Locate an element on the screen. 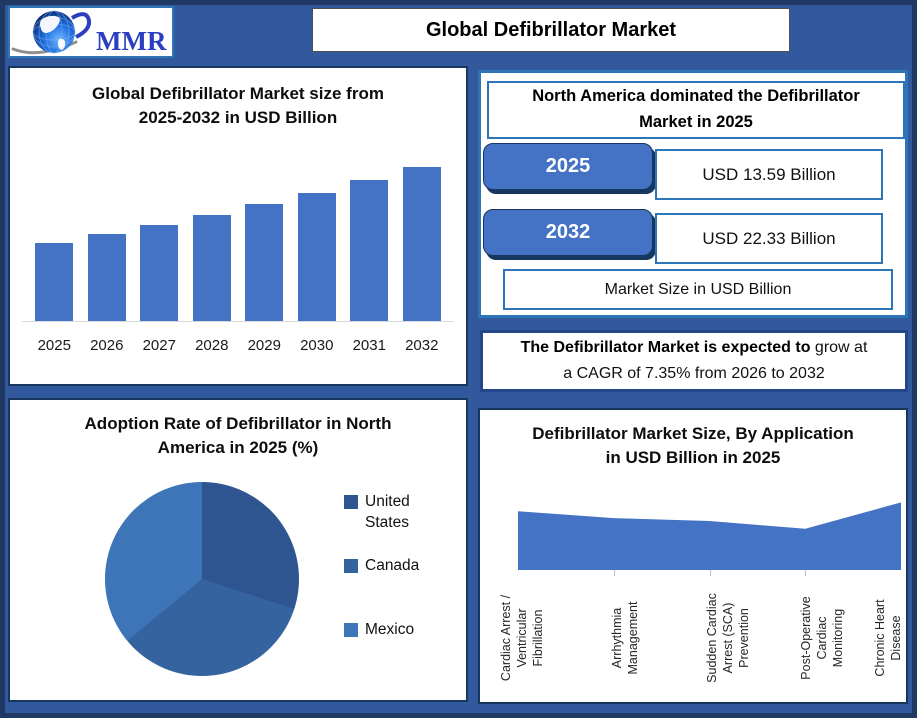  bar-chart-x-axis is located at coordinates (238, 321).